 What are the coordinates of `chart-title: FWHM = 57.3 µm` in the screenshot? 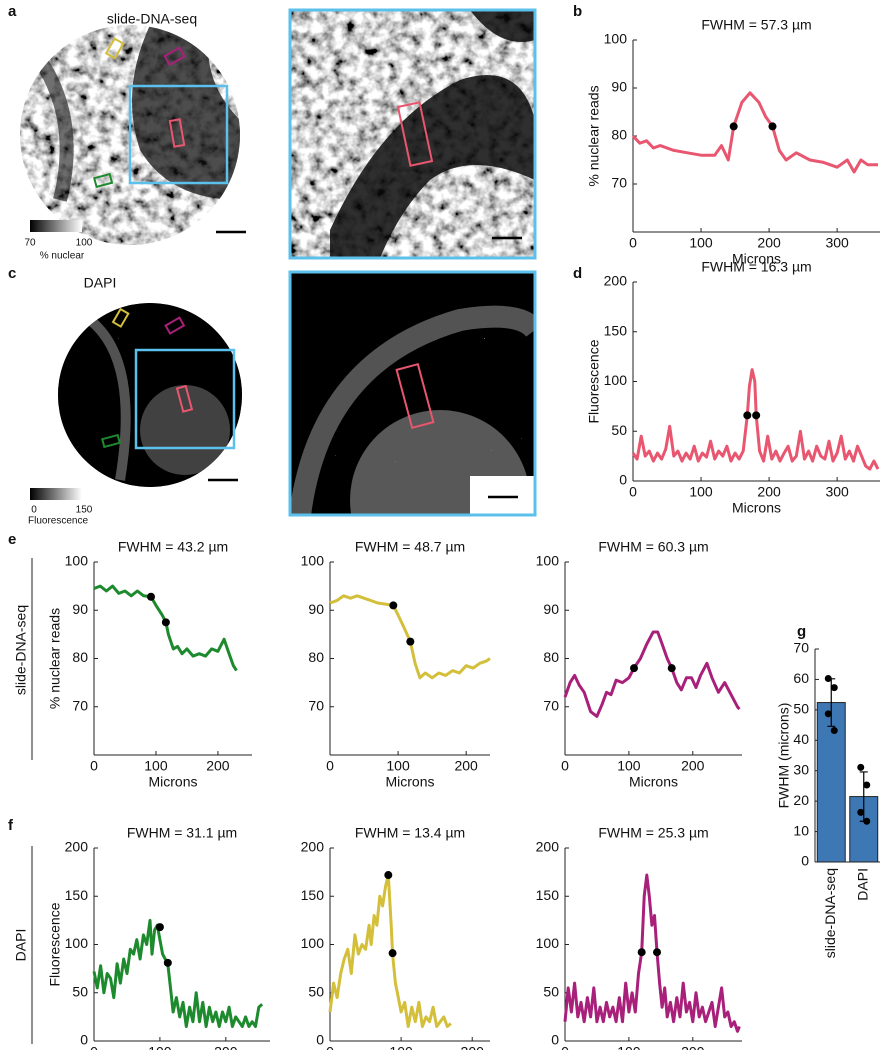 It's located at (756, 25).